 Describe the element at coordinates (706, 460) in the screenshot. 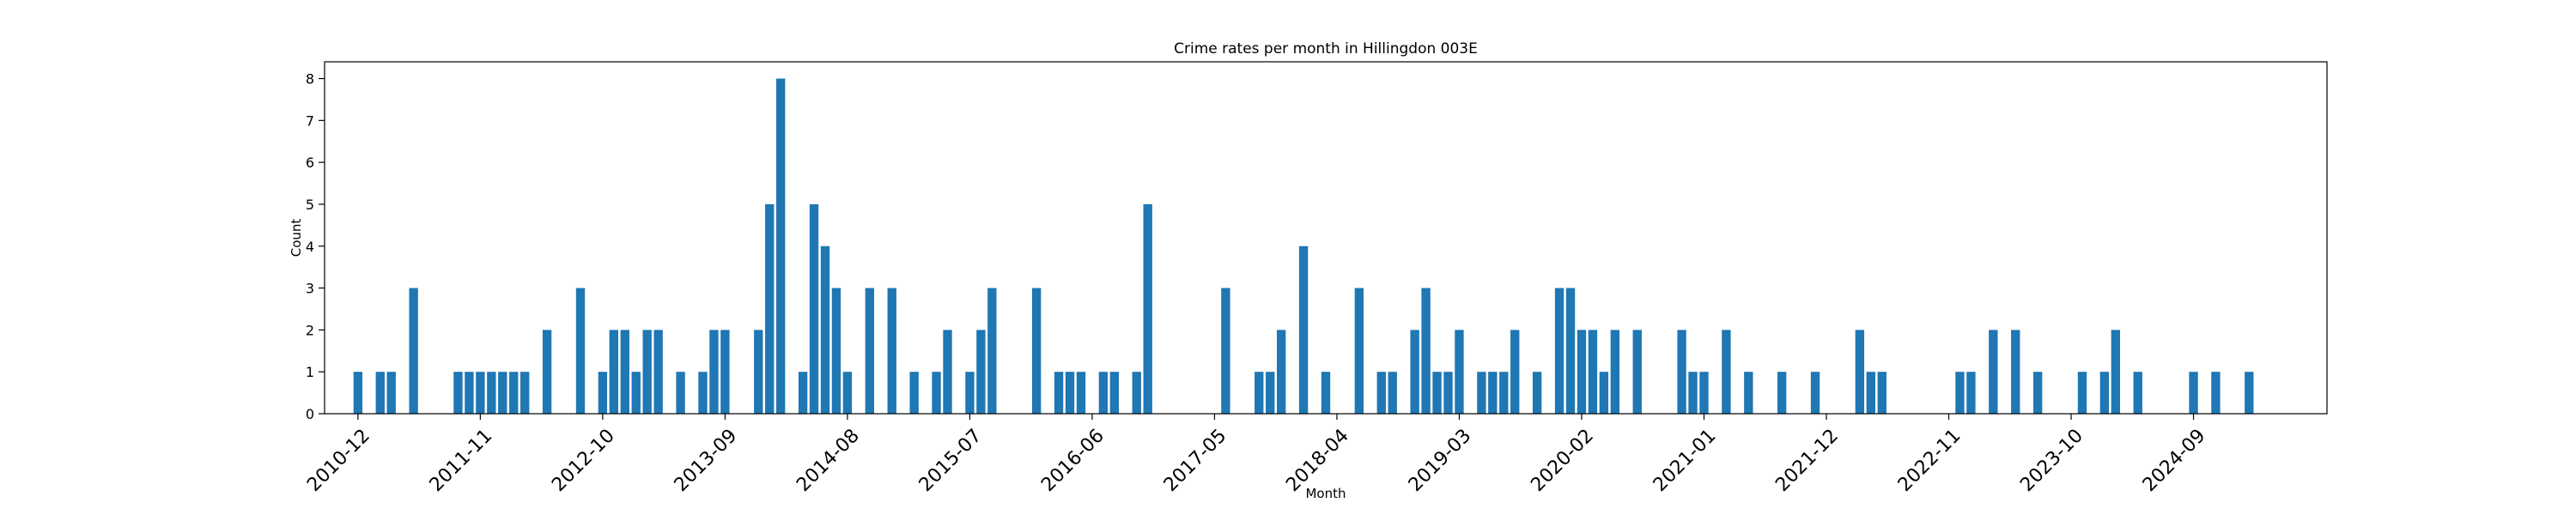

I see `x-tick-label: 2013-09` at that location.